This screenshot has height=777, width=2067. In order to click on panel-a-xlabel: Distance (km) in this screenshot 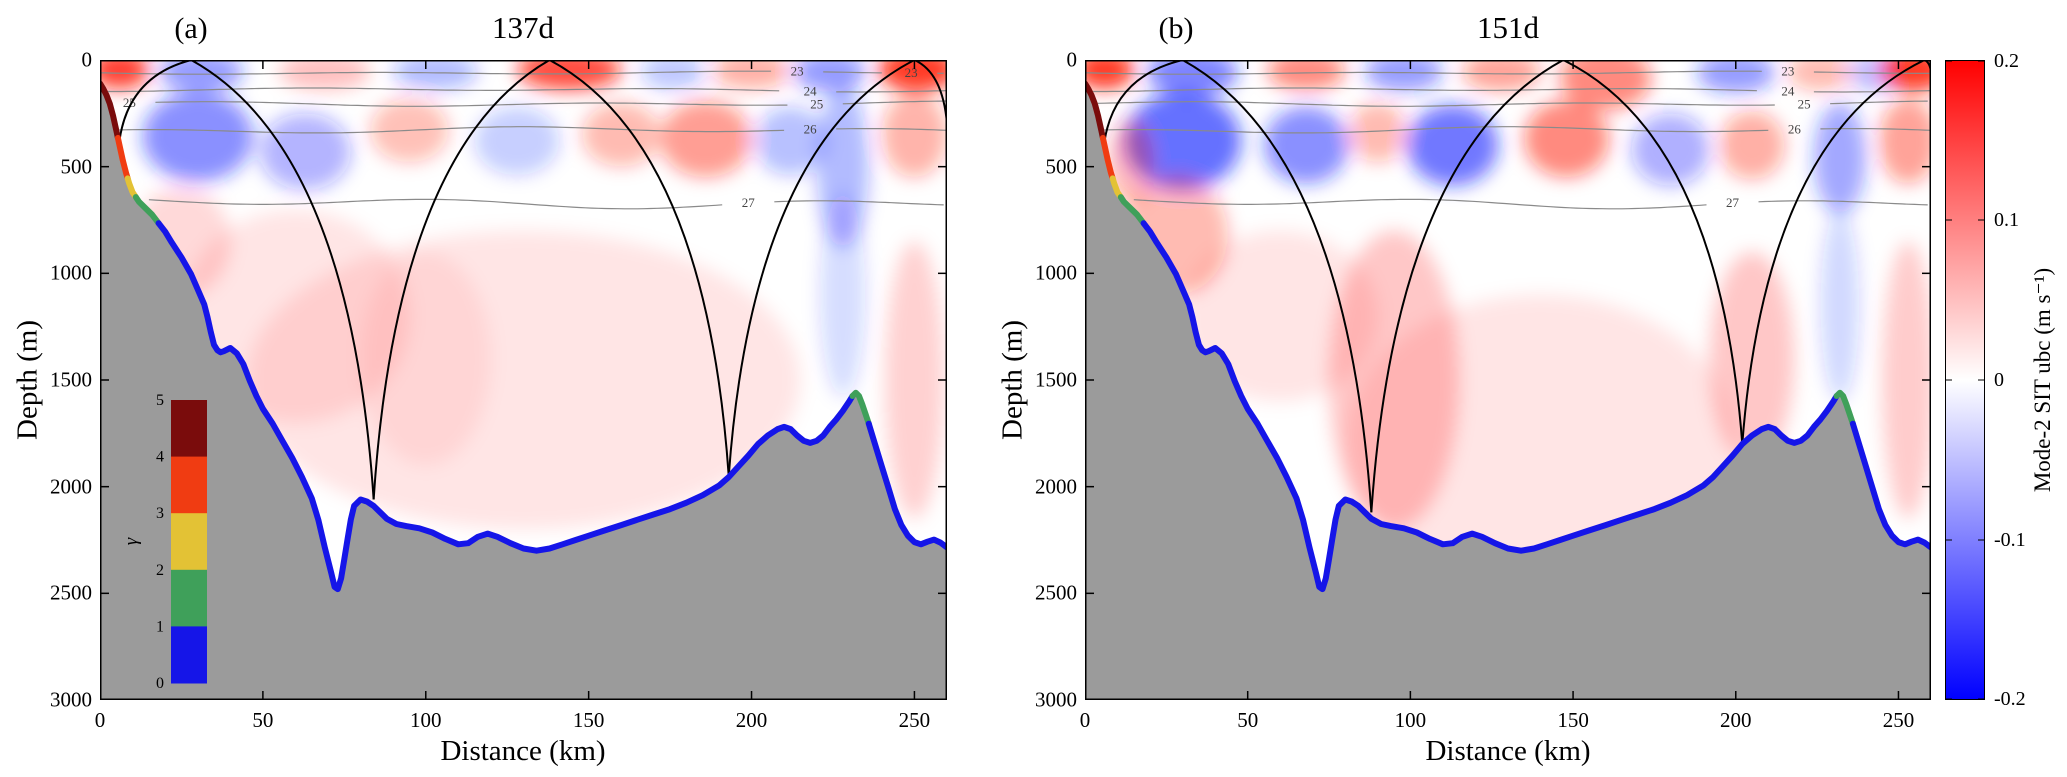, I will do `click(523, 751)`.